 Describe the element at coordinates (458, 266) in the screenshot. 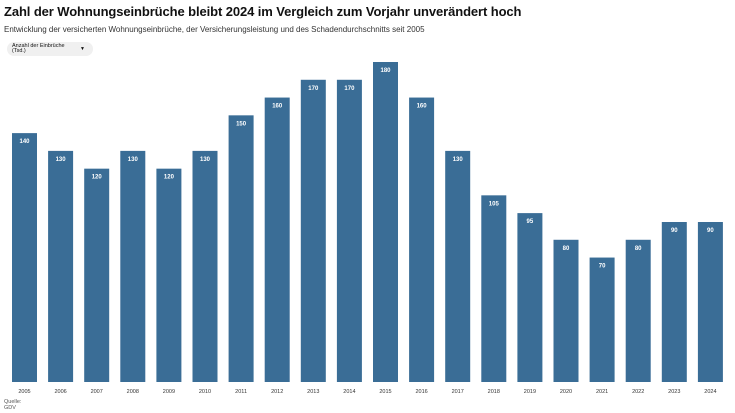

I see `bar-2017` at that location.